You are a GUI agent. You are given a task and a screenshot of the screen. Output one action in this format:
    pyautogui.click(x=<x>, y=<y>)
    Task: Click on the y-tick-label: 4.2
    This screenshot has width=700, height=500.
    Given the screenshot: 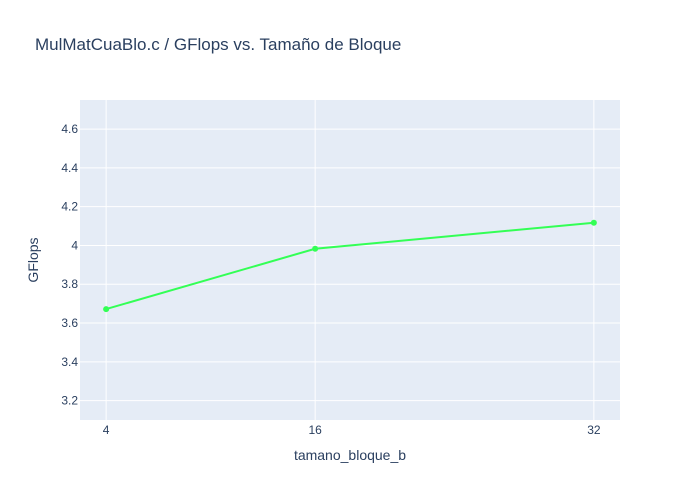 What is the action you would take?
    pyautogui.click(x=69, y=207)
    